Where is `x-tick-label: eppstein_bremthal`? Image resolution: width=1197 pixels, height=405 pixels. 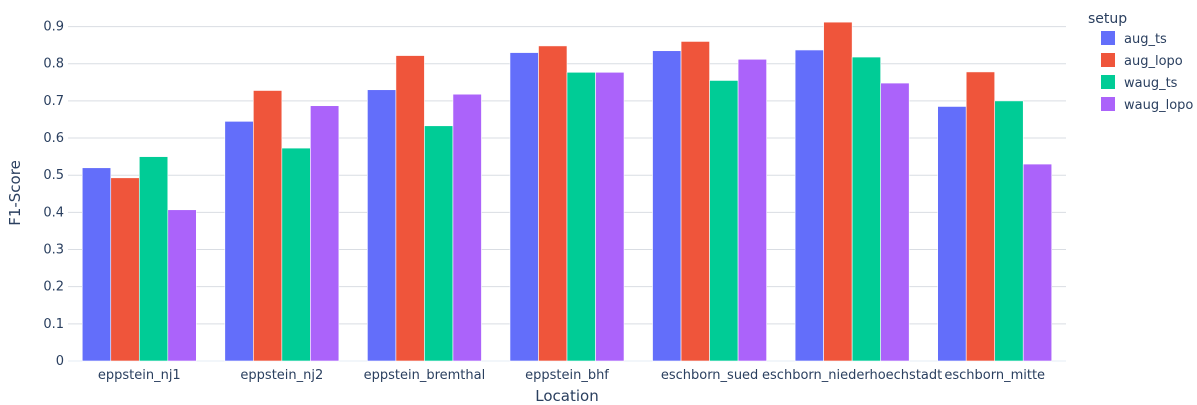
x-tick-label: eppstein_bremthal is located at coordinates (425, 375).